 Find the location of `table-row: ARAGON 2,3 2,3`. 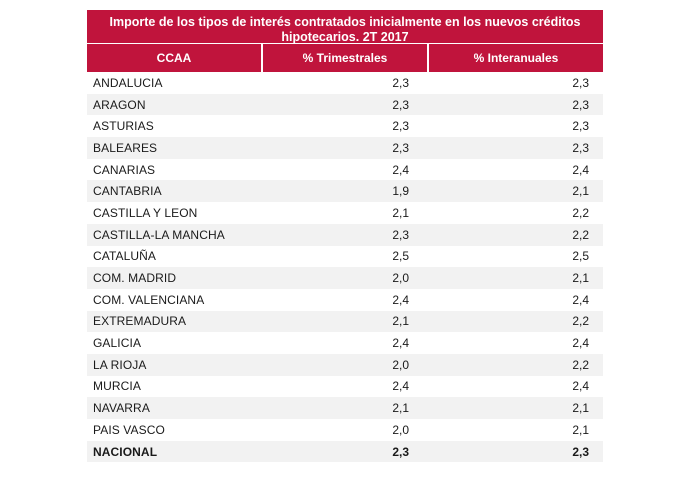

table-row: ARAGON 2,3 2,3 is located at coordinates (345, 104).